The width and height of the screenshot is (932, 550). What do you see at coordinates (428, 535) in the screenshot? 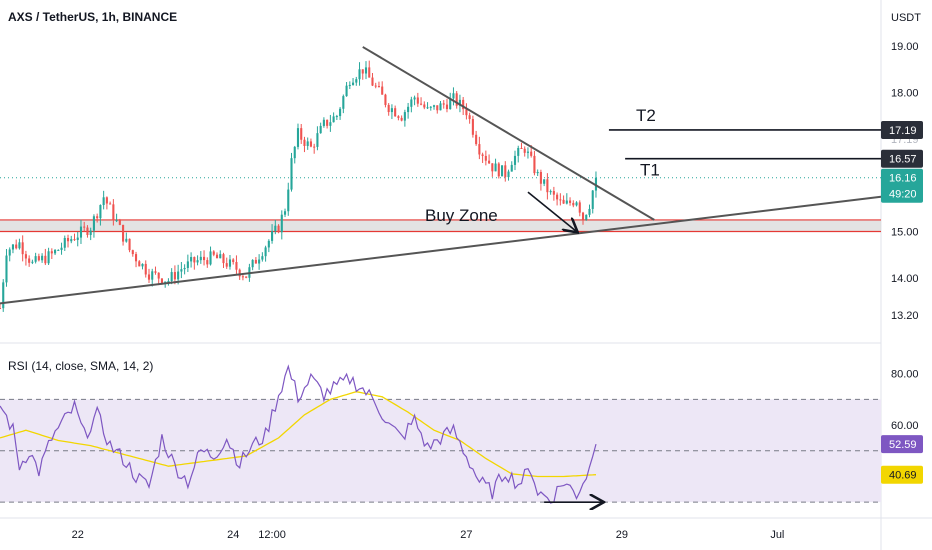
I see `time-axis: 22 24 12:00 27 29 Jul` at bounding box center [428, 535].